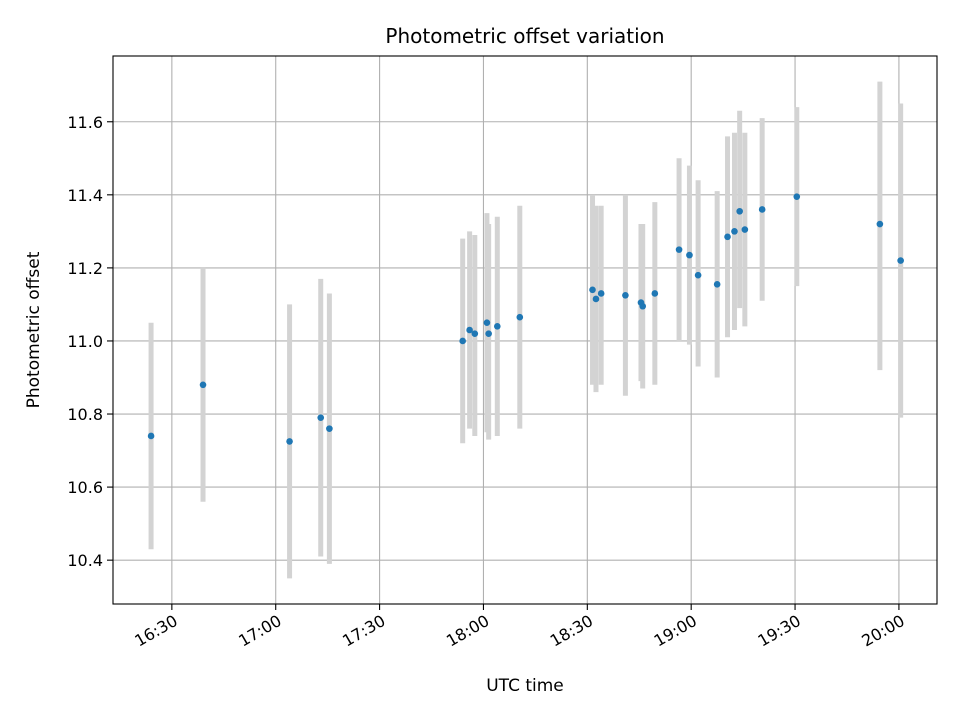  I want to click on y-tick-label: 11.6, so click(85, 122).